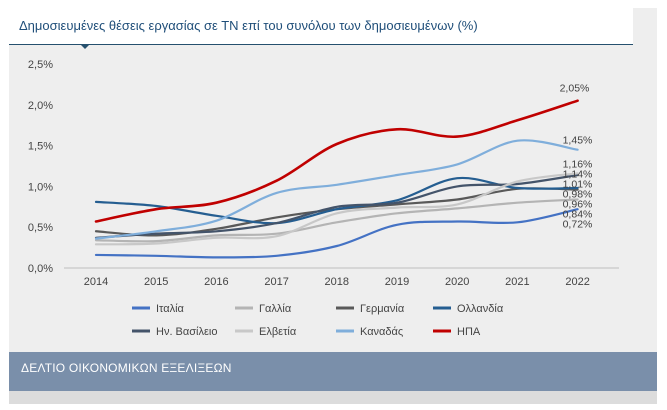 This screenshot has height=410, width=667. I want to click on x-tick-label: 2014, so click(96, 282).